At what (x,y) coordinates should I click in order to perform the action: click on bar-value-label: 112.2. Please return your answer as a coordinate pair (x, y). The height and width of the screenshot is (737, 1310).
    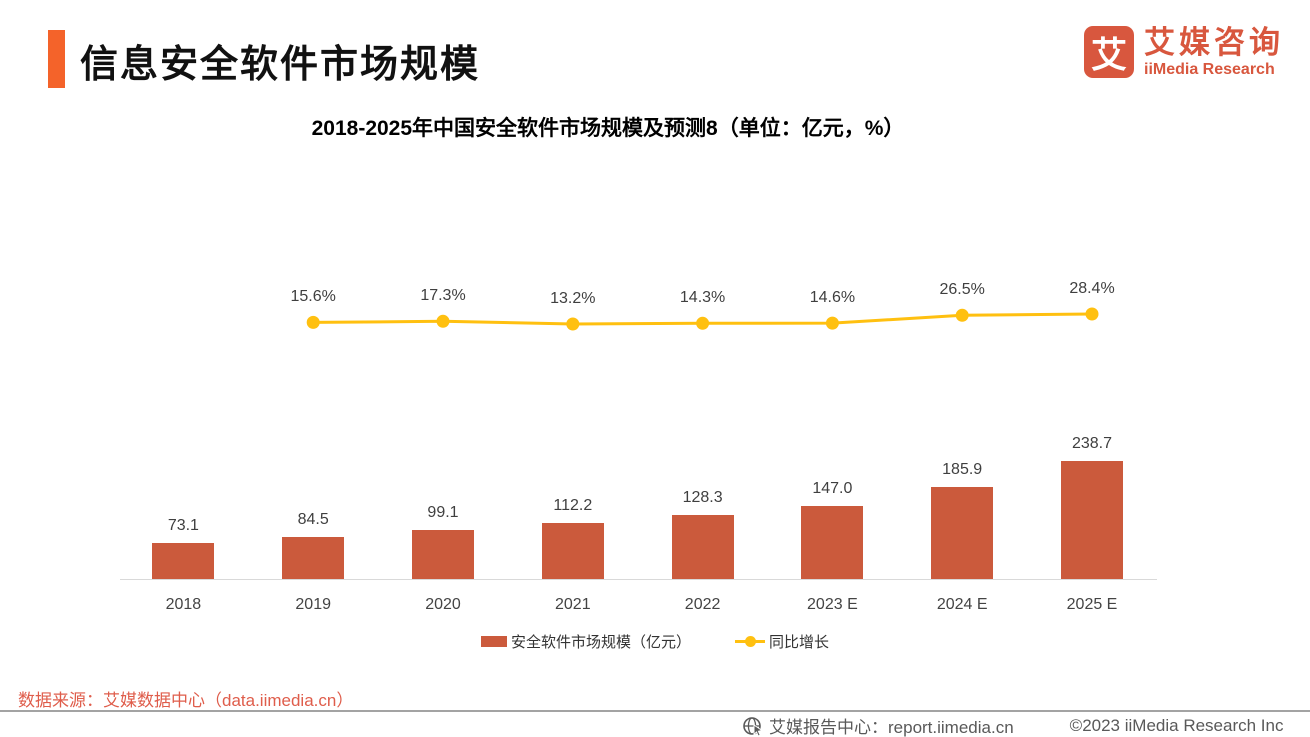
    Looking at the image, I should click on (573, 506).